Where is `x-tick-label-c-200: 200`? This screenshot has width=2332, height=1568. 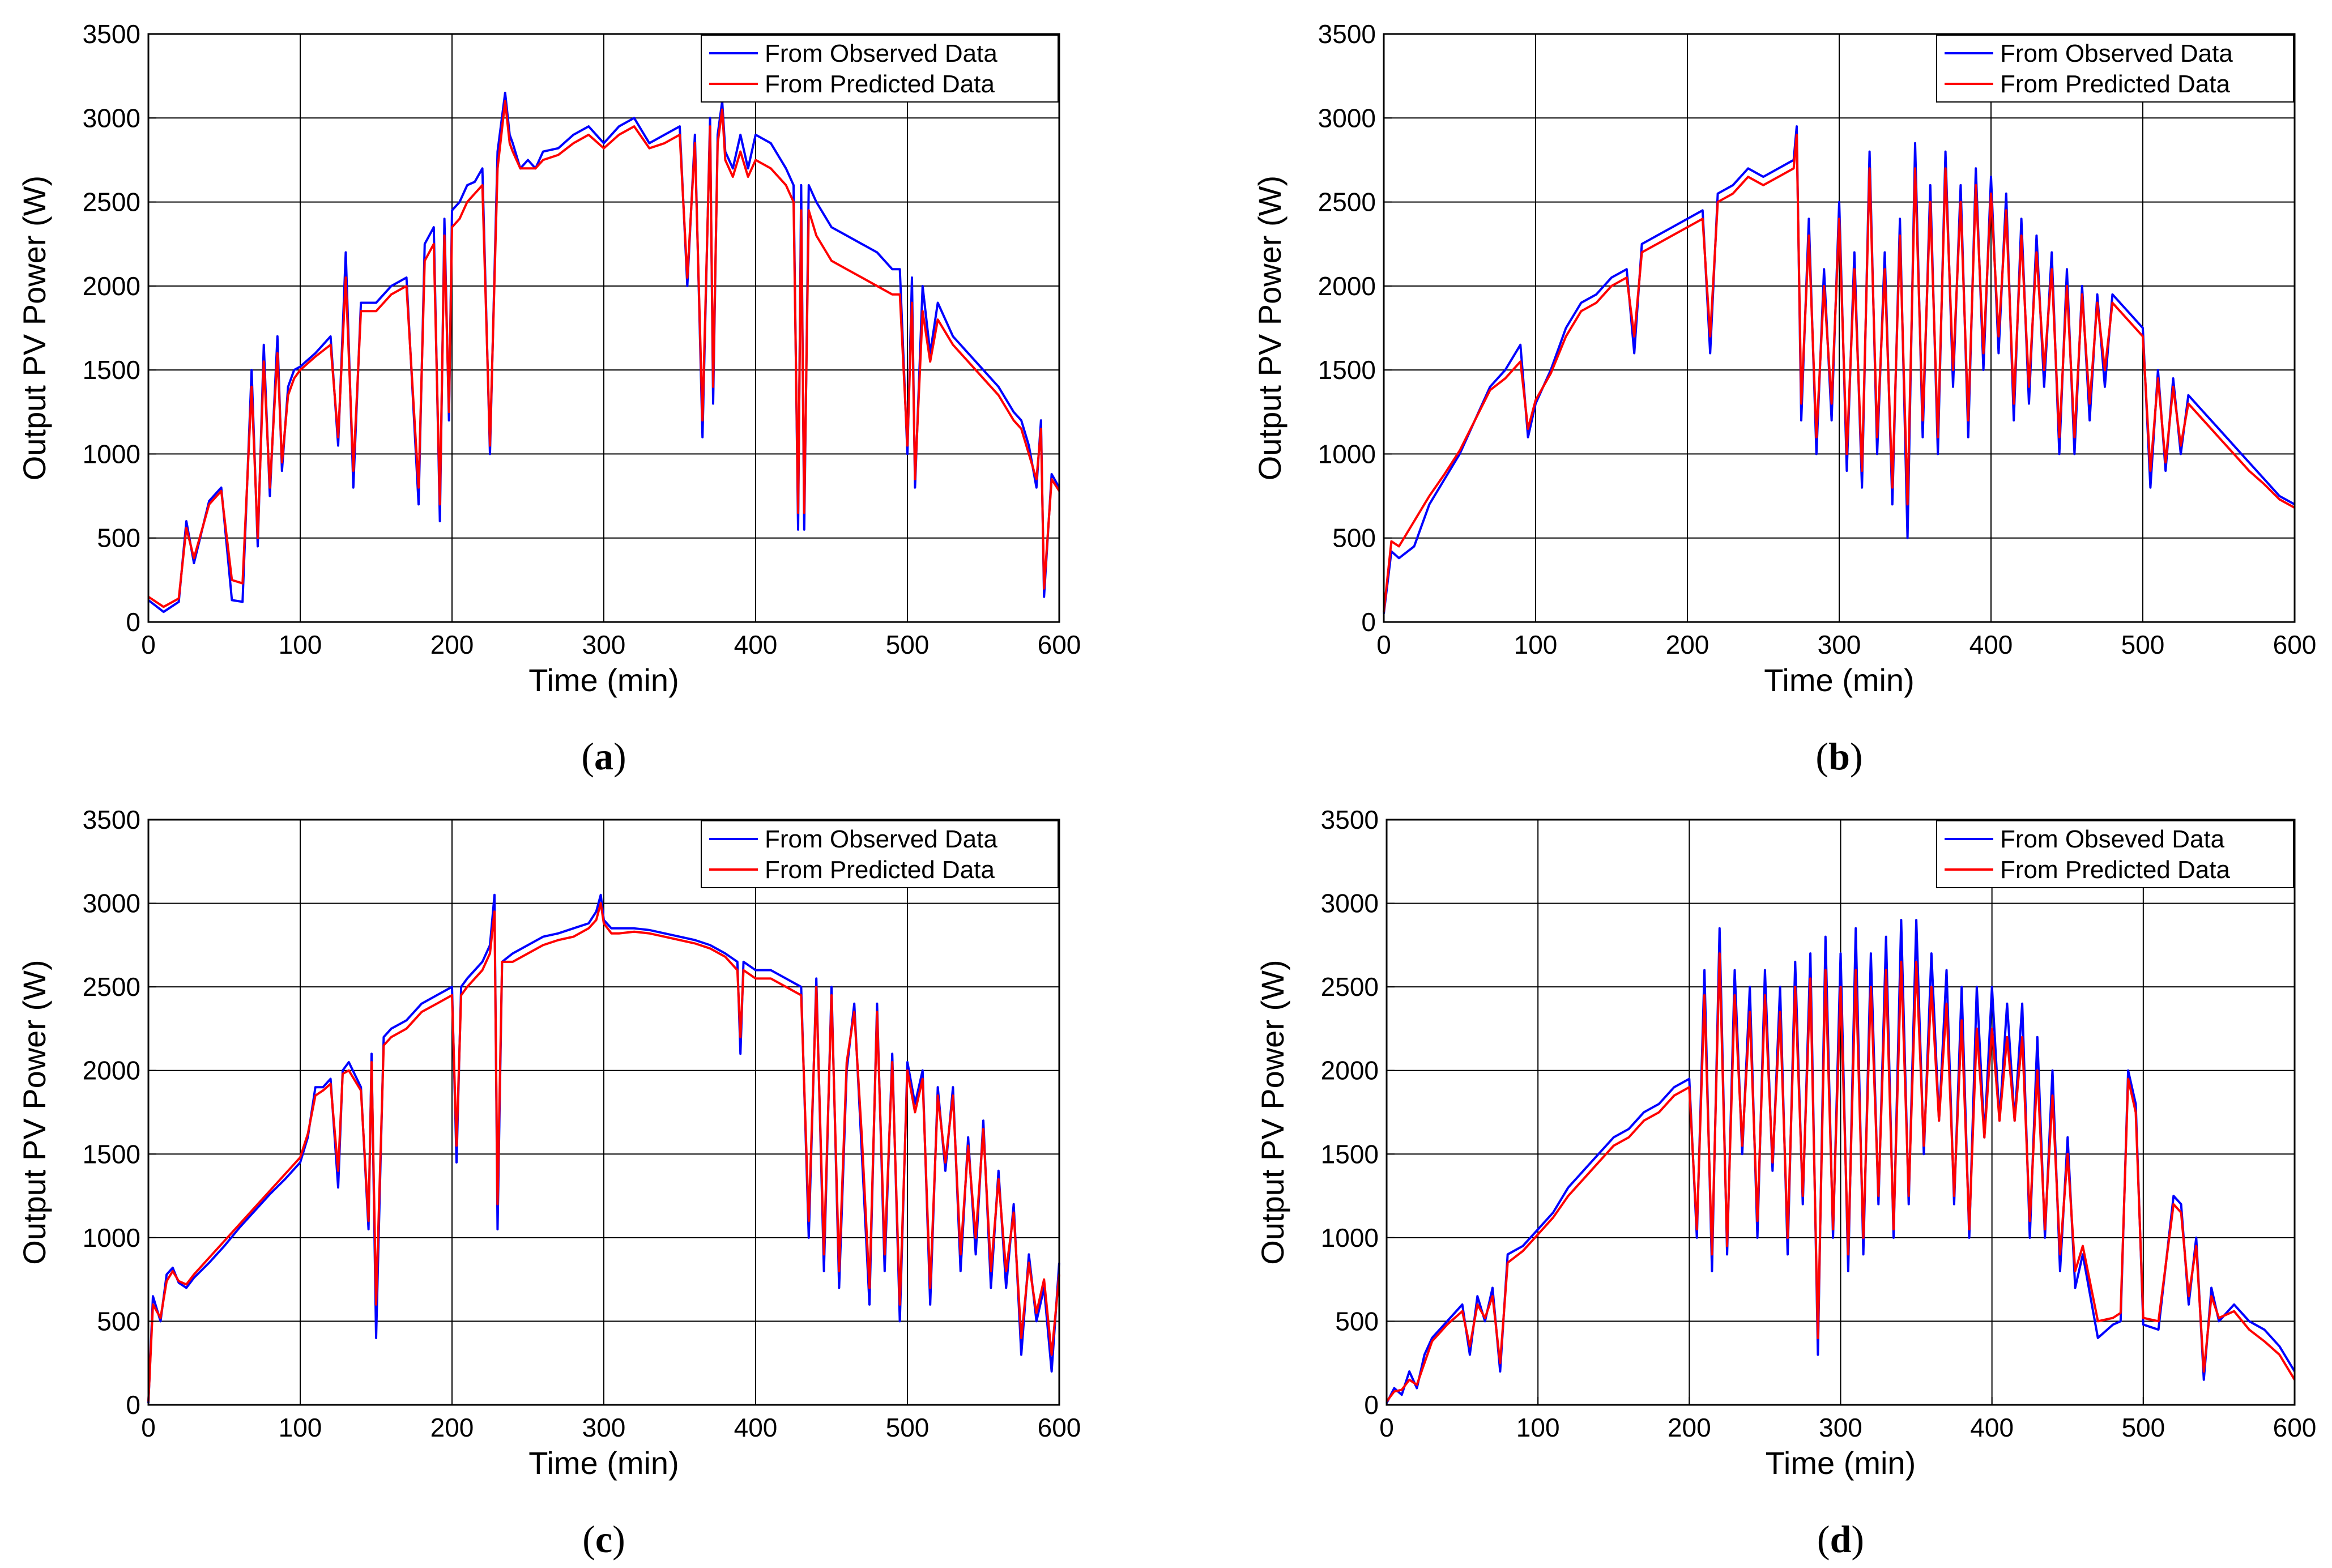
x-tick-label-c-200: 200 is located at coordinates (452, 1428).